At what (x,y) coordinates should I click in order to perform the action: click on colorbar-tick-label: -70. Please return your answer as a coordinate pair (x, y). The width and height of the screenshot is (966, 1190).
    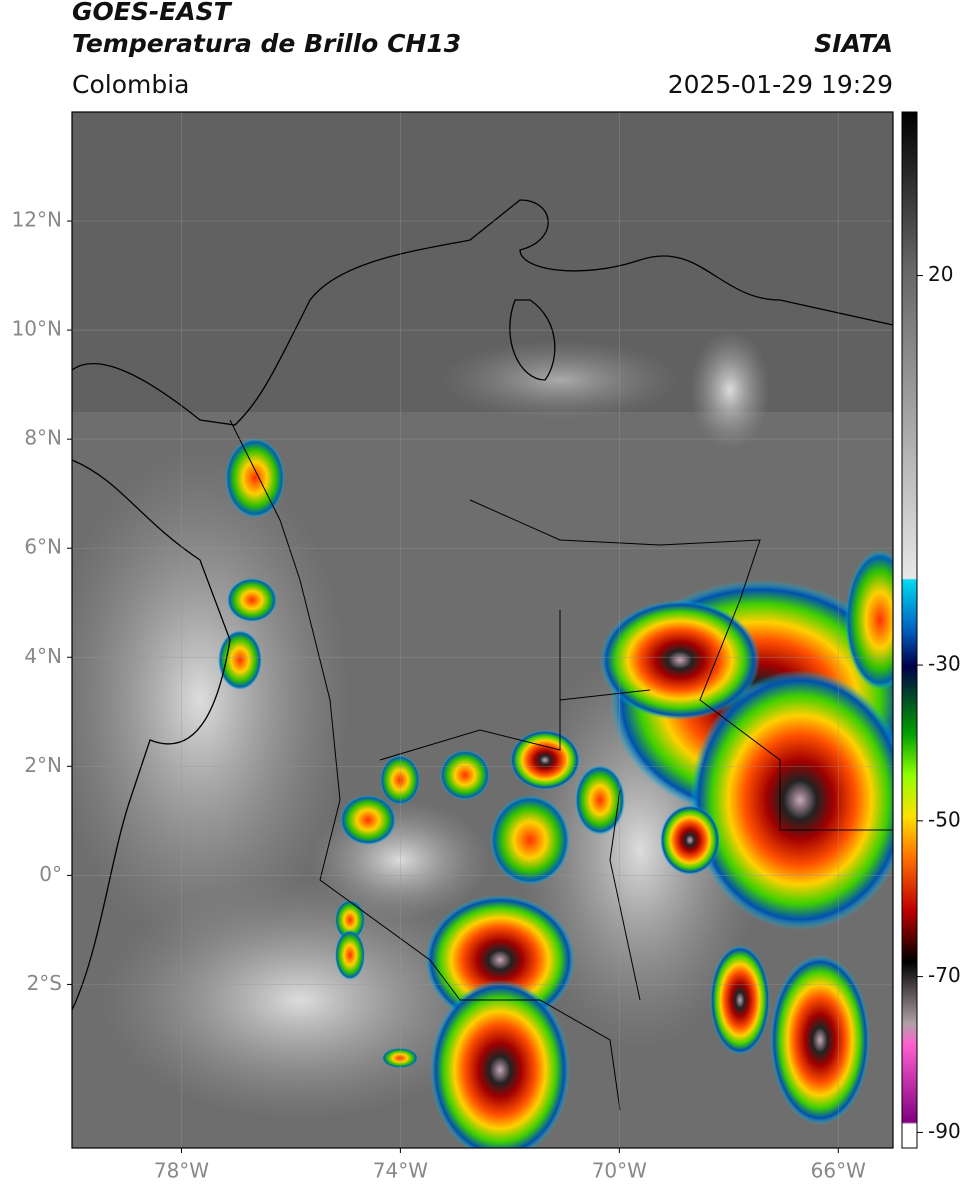
    Looking at the image, I should click on (944, 975).